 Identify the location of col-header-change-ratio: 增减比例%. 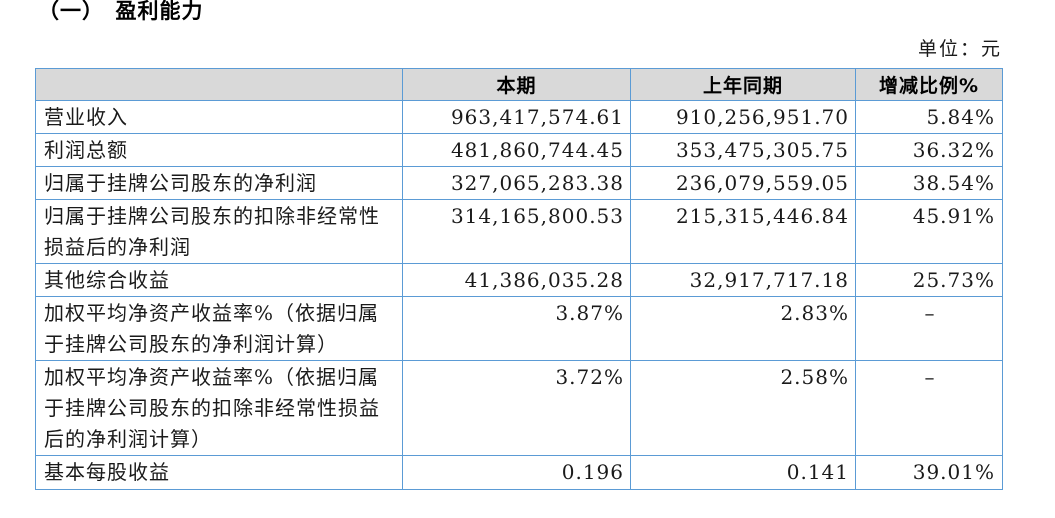
(929, 84).